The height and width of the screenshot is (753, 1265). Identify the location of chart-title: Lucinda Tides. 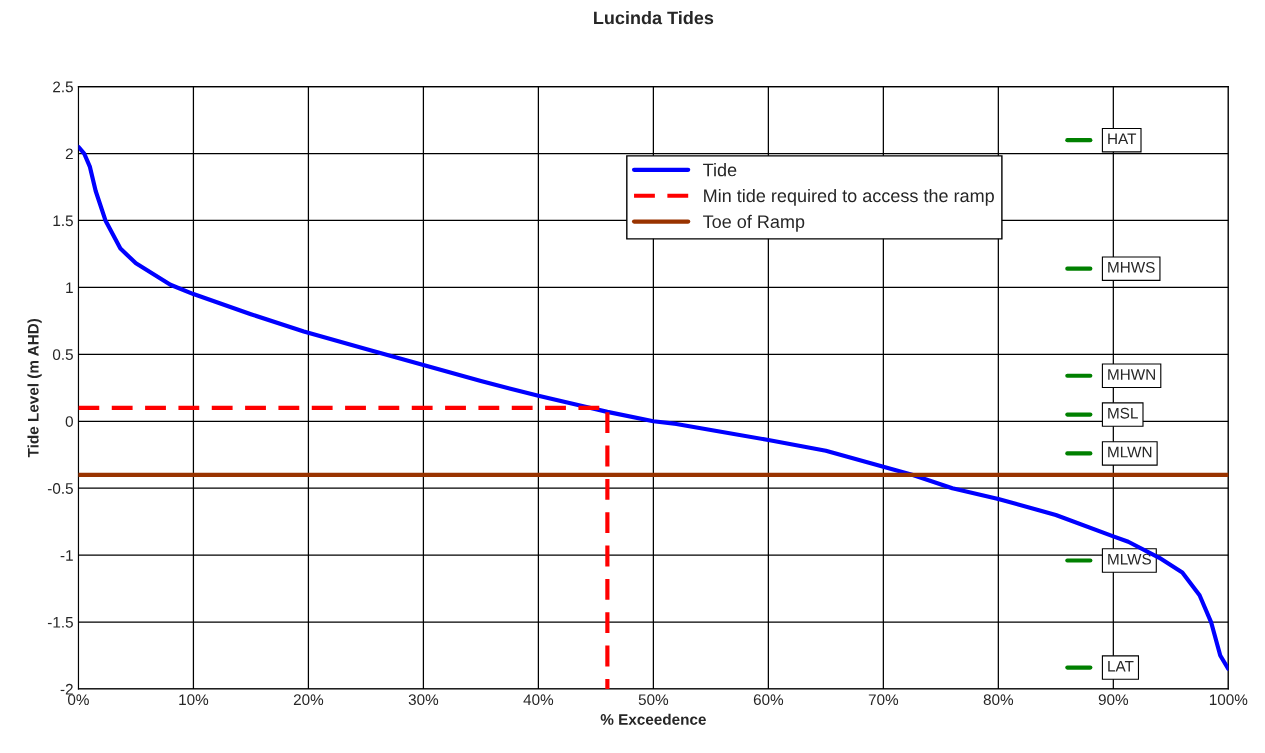
(654, 18).